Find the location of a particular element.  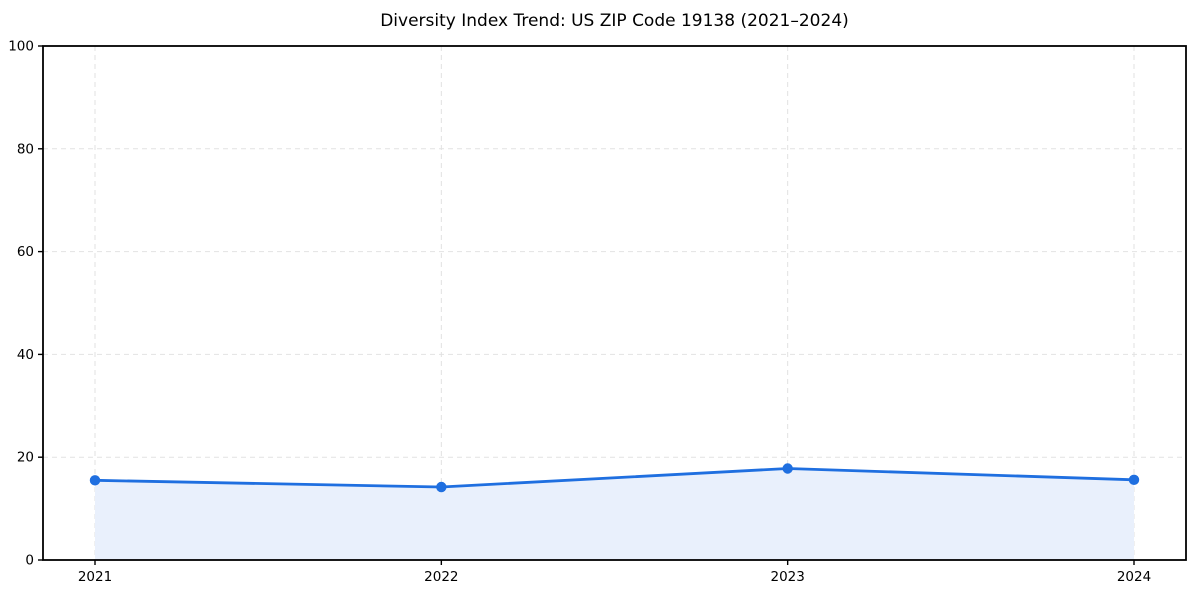

y-tick-label: 40 is located at coordinates (25, 355).